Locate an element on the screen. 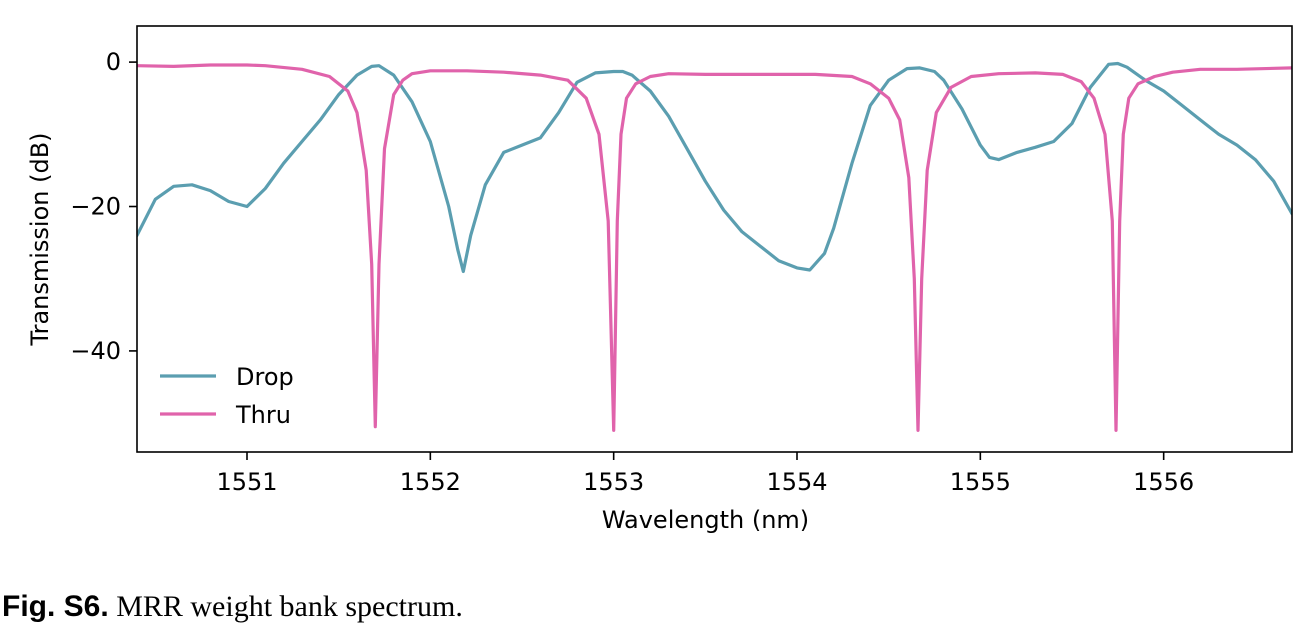 This screenshot has height=634, width=1308. y-axis-label: Transmission (dB) is located at coordinates (40, 239).